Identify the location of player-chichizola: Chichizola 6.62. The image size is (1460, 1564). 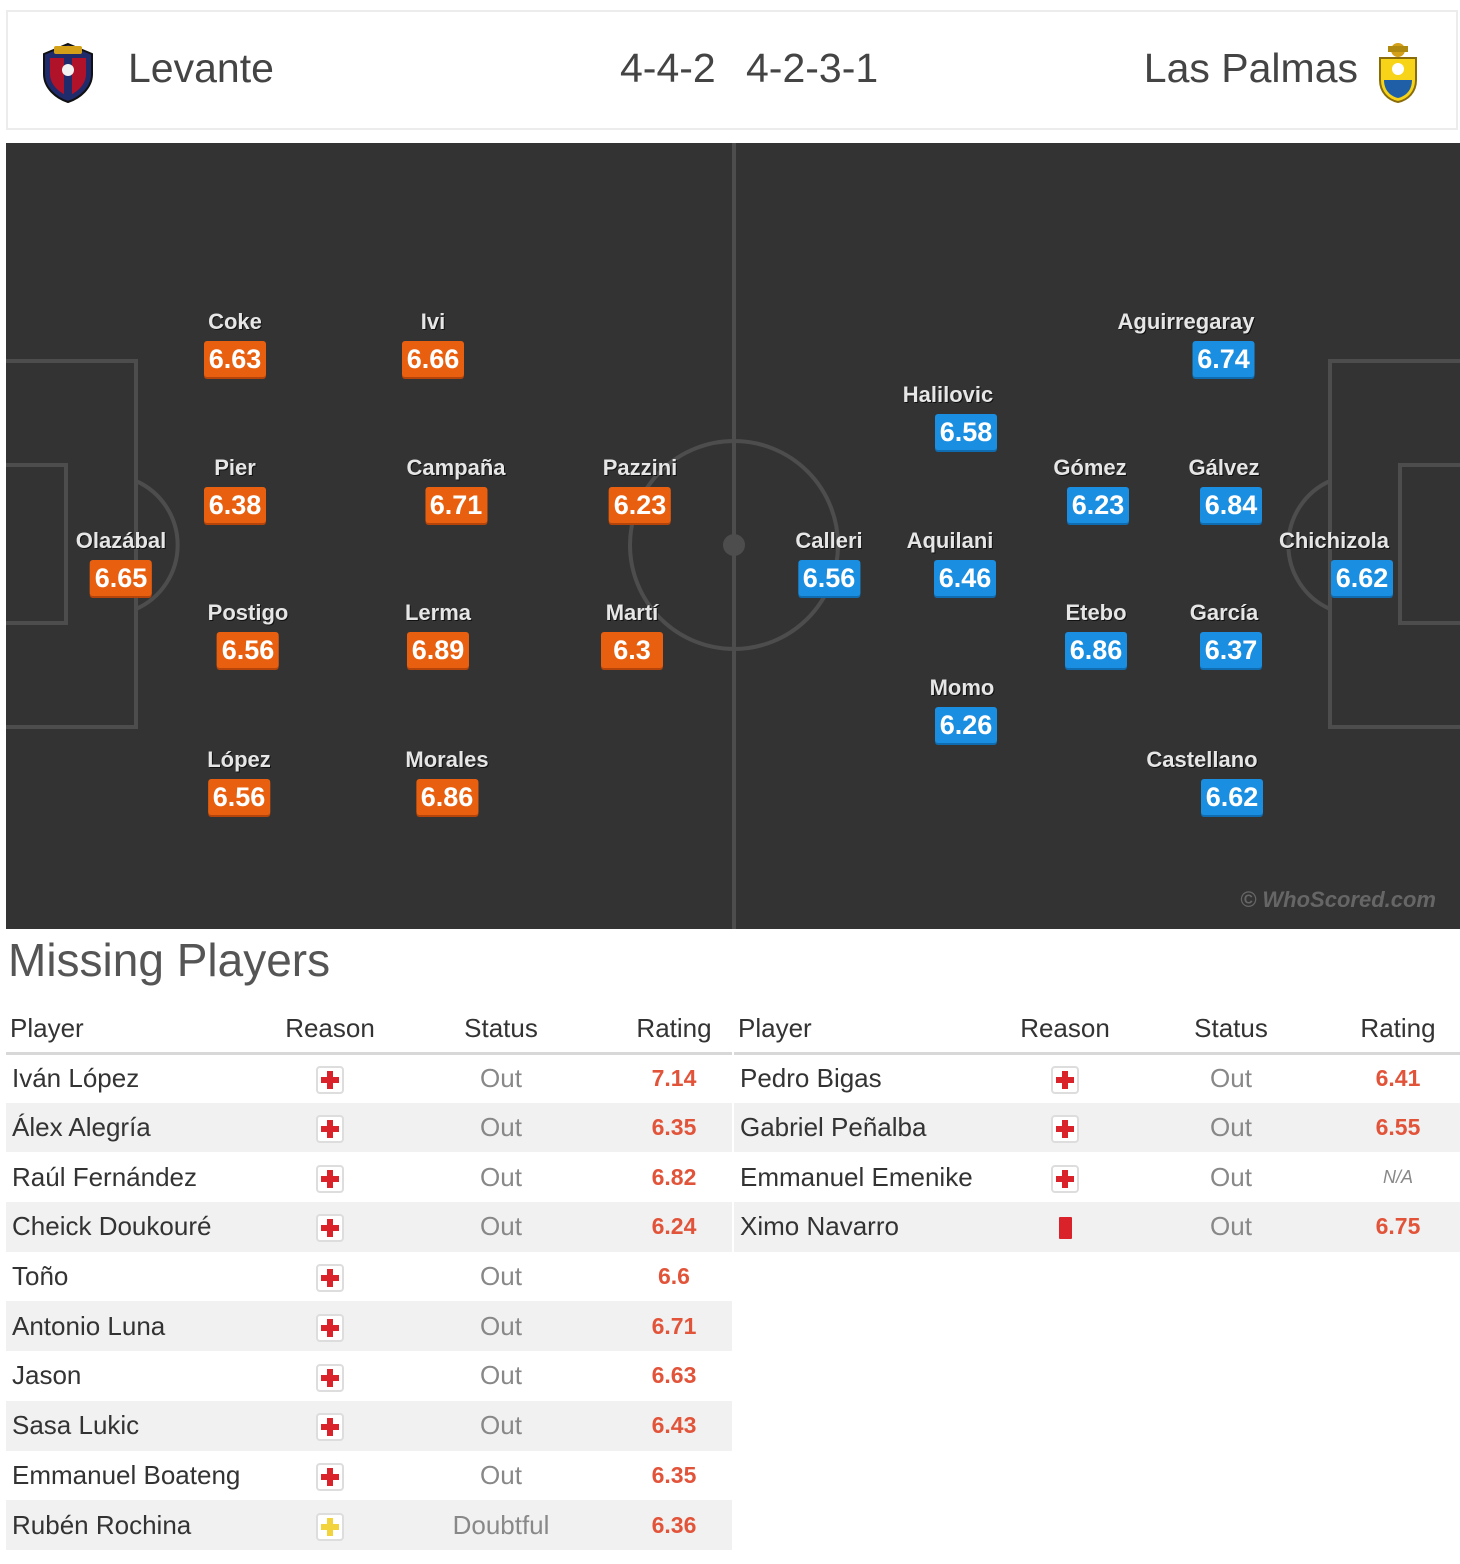
(1334, 562).